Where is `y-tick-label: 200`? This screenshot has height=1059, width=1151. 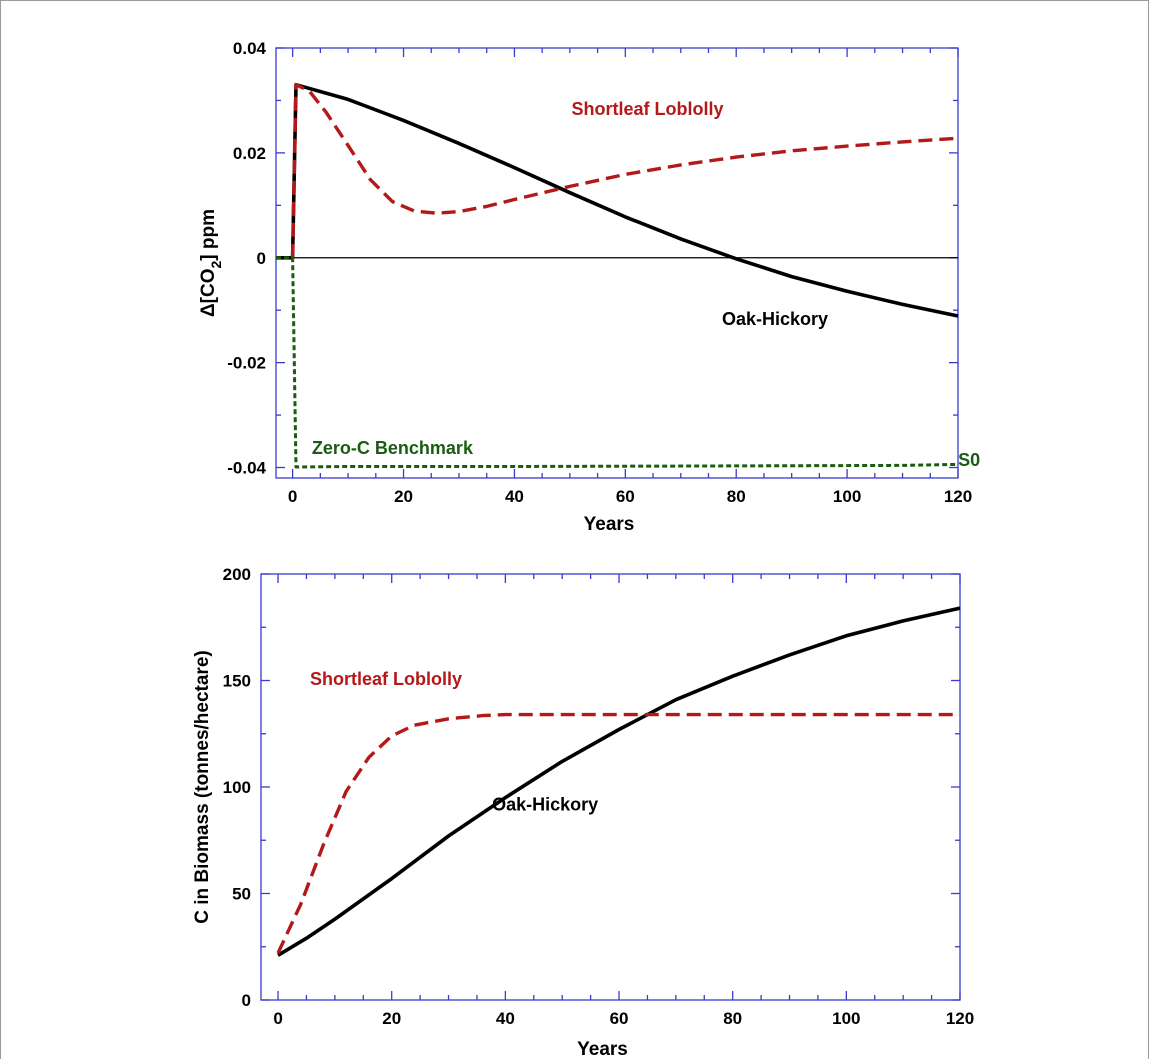
y-tick-label: 200 is located at coordinates (237, 574).